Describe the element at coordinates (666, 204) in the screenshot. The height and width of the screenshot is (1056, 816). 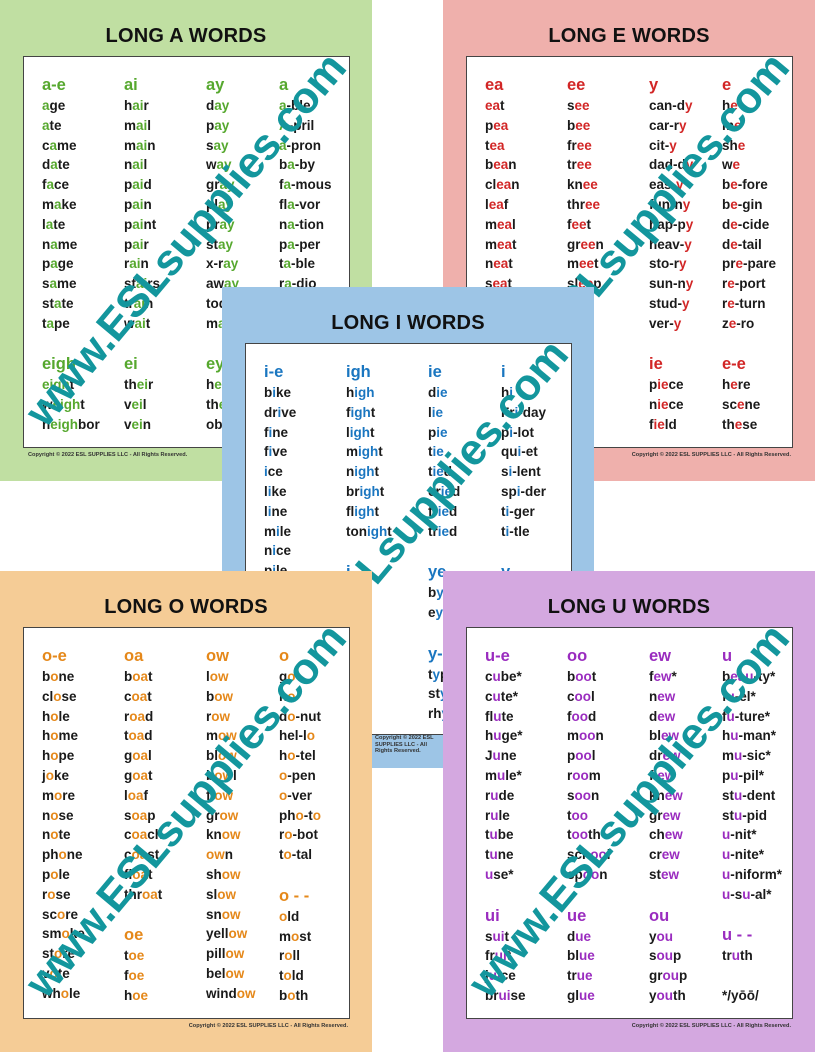
I see `word-part: fun-n` at that location.